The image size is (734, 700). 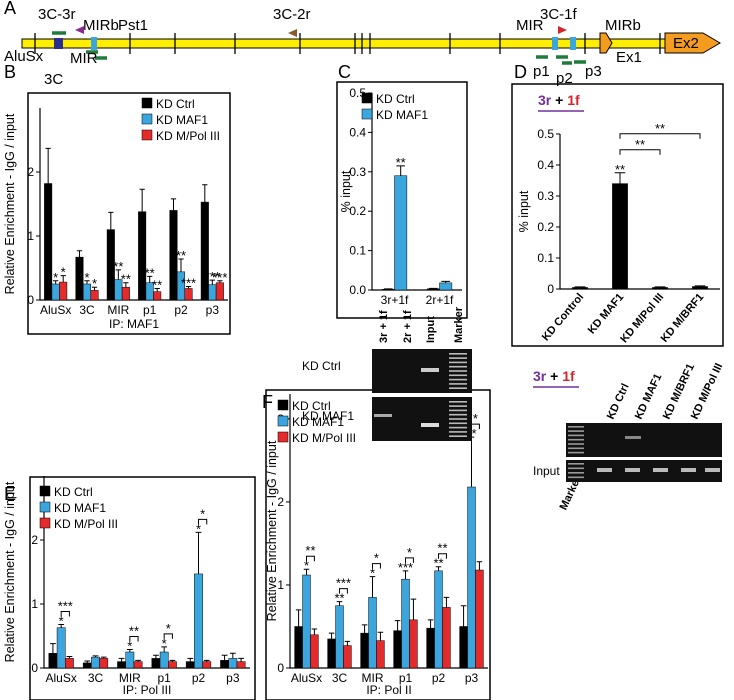 I want to click on gel-row-label: KD Ctrl, so click(x=321, y=366).